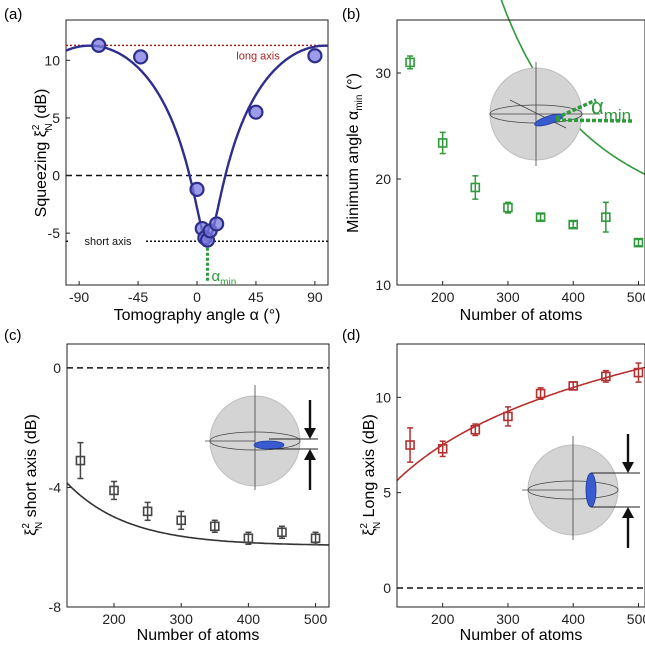 This screenshot has height=648, width=645. I want to click on panel-d-ytick-label: 5, so click(387, 493).